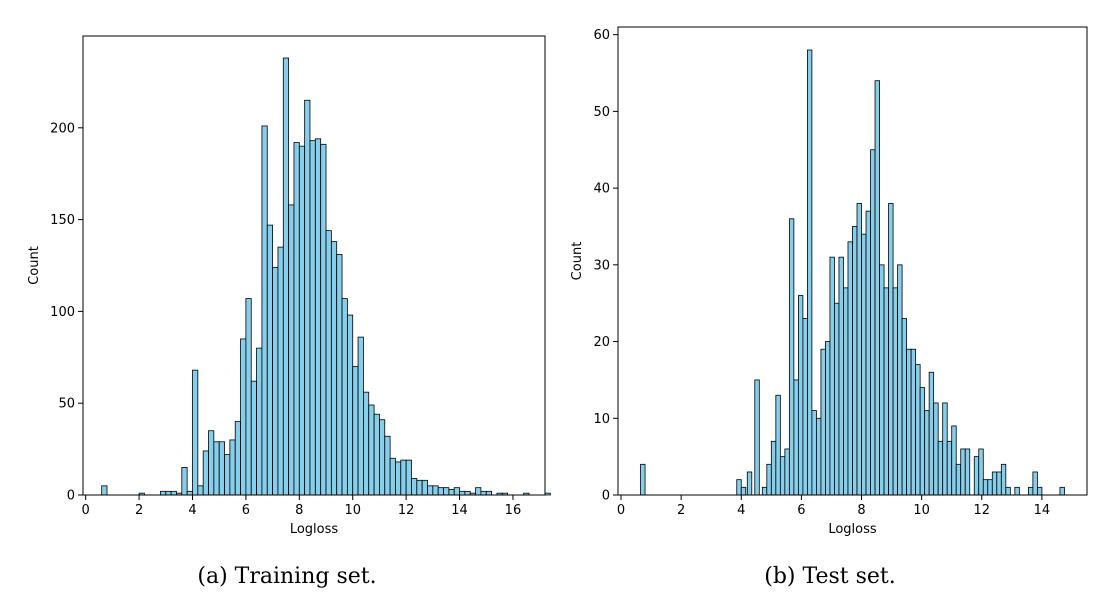  I want to click on test-y-tick-label: 10, so click(601, 419).